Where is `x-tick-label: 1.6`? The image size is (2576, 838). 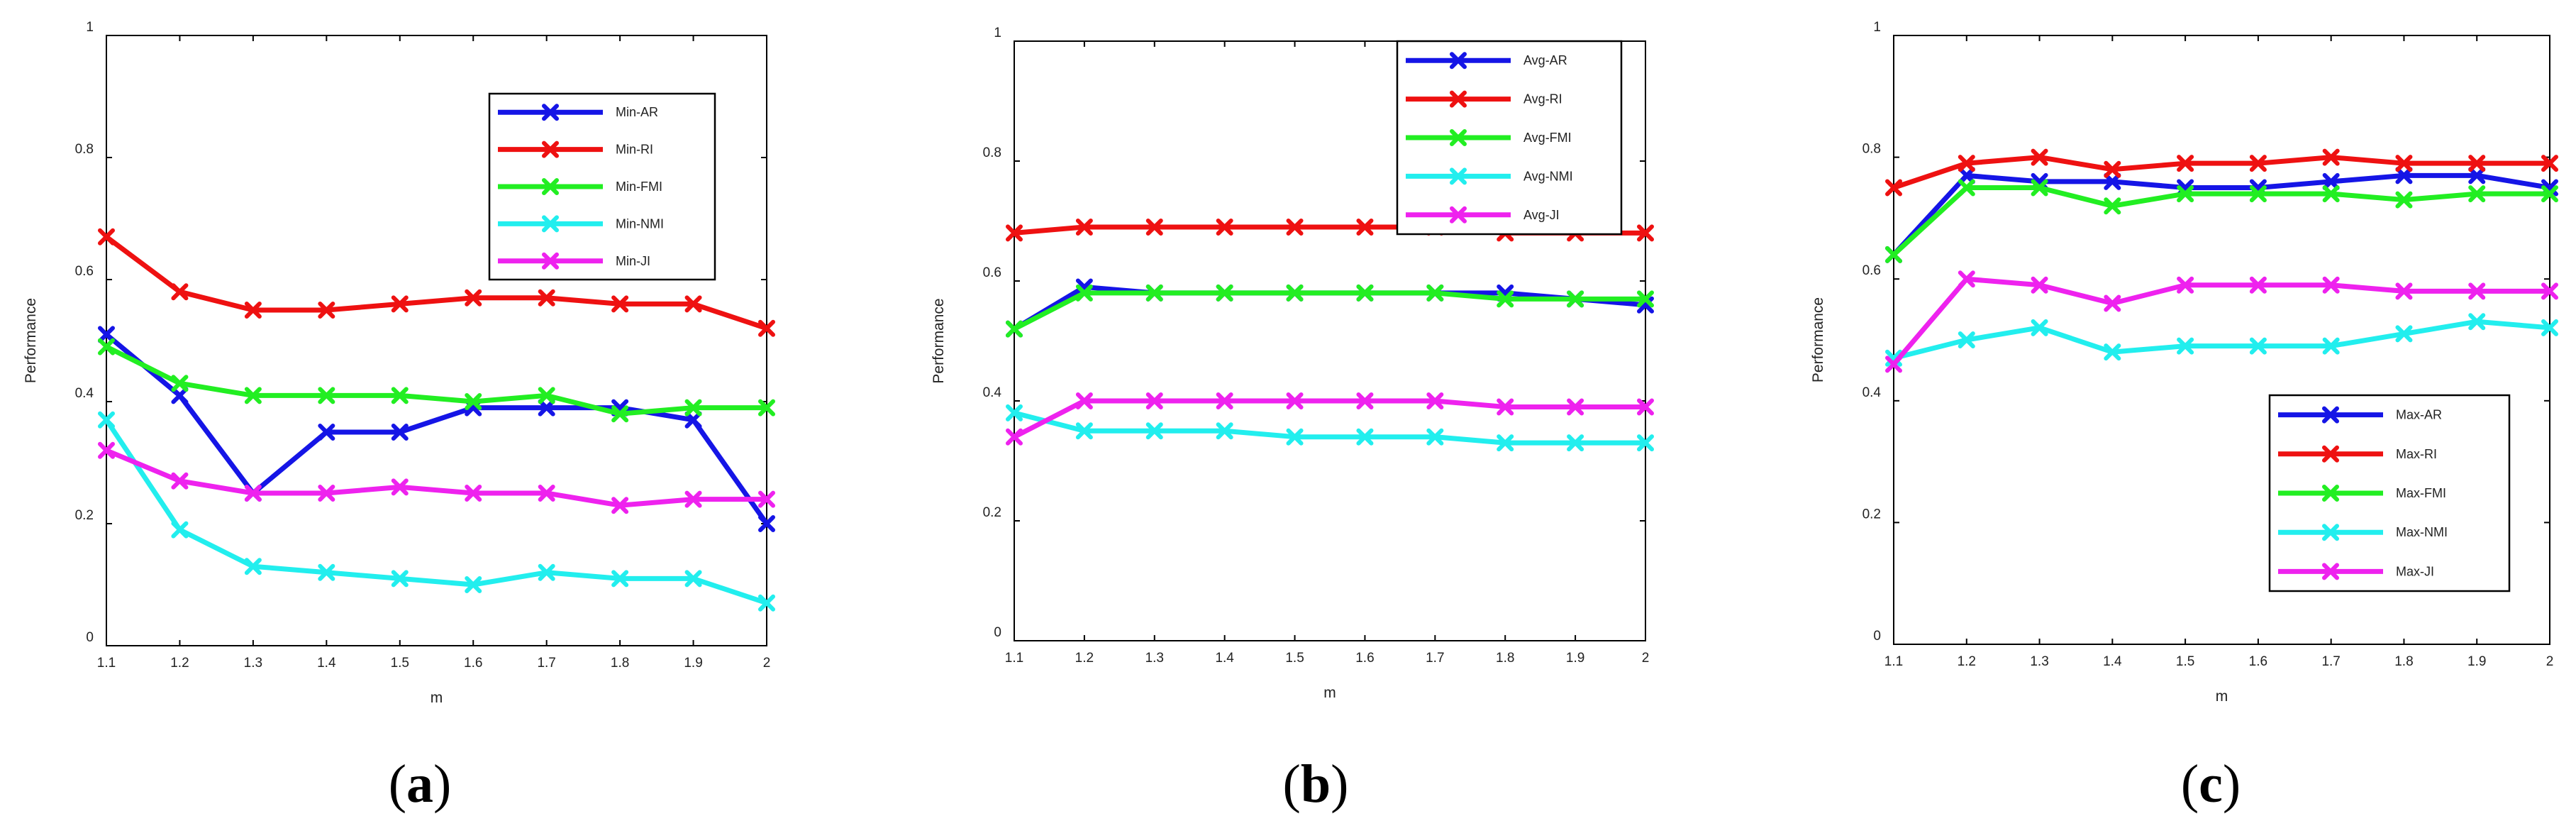 x-tick-label: 1.6 is located at coordinates (2258, 661).